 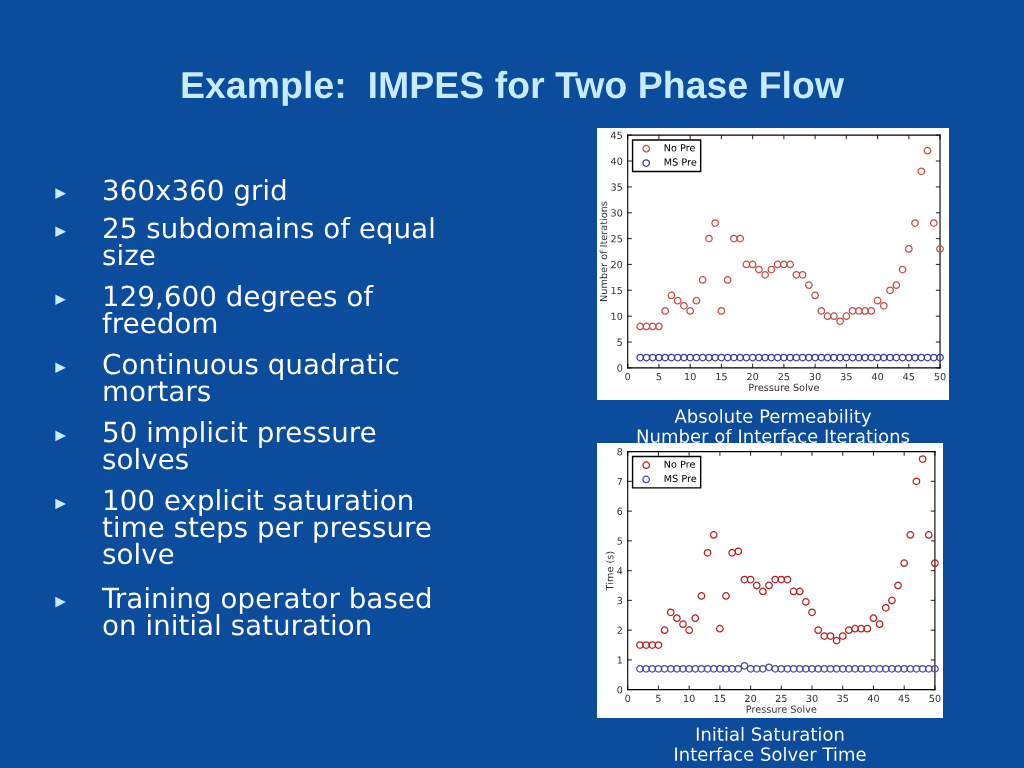 What do you see at coordinates (603, 251) in the screenshot?
I see `y-axis-title: Number of Iterations` at bounding box center [603, 251].